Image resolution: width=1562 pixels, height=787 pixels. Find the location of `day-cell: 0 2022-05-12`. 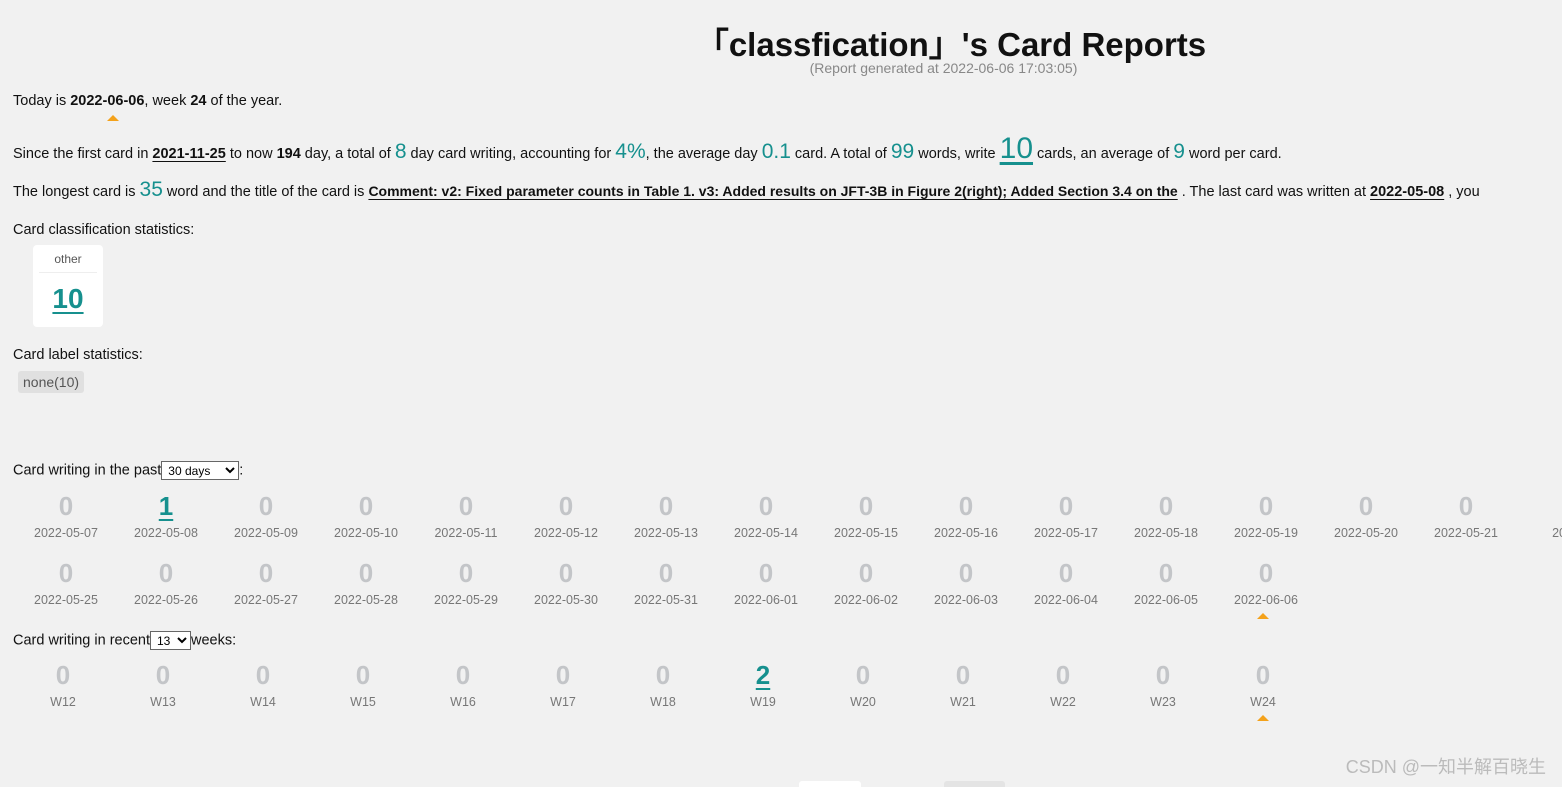

day-cell: 0 2022-05-12 is located at coordinates (566, 515).